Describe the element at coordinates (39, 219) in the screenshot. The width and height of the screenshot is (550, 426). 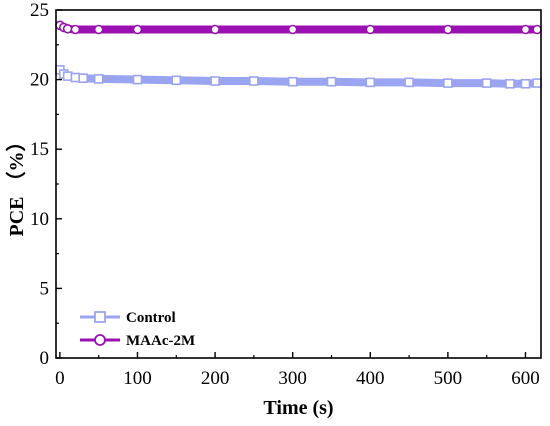
I see `y-tick-label-2: 10` at that location.